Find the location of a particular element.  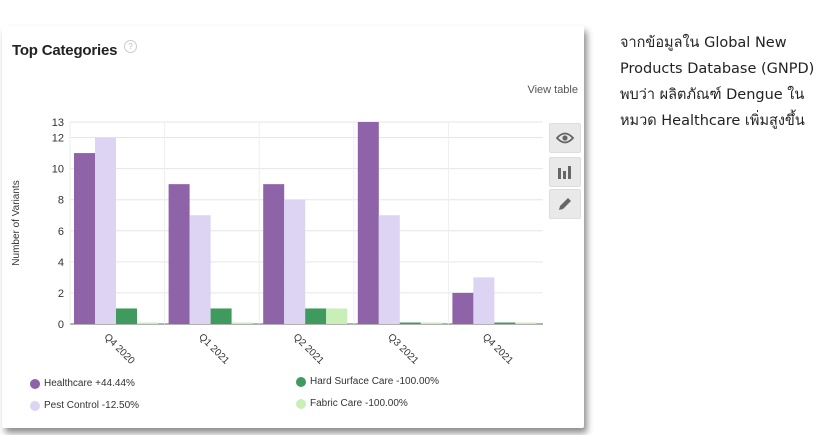

legend-label: Pest Control -12.50% is located at coordinates (92, 405).